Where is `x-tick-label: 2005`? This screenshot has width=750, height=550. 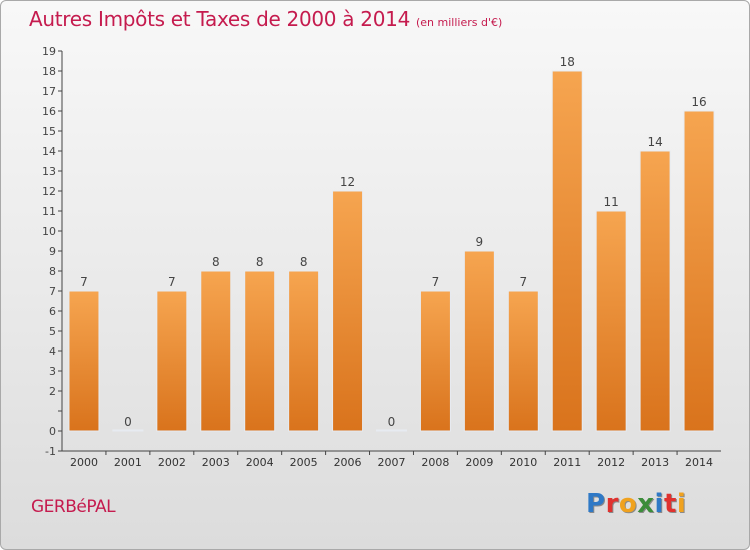 x-tick-label: 2005 is located at coordinates (304, 462).